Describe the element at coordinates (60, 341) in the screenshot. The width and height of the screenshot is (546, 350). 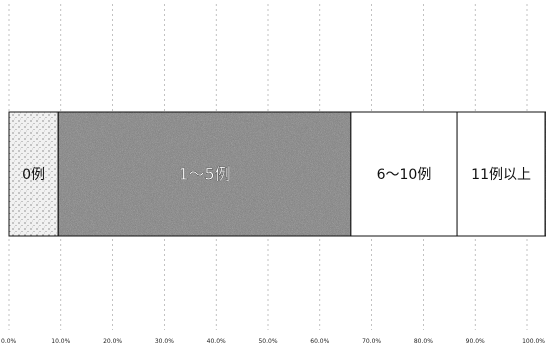
I see `x-tick-label: 10.0%` at that location.